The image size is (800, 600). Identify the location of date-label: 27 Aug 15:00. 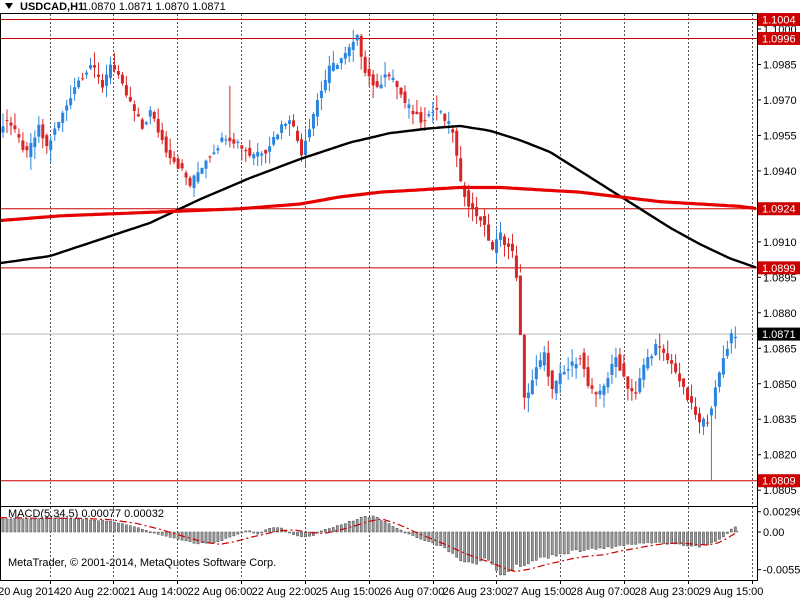
(539, 592).